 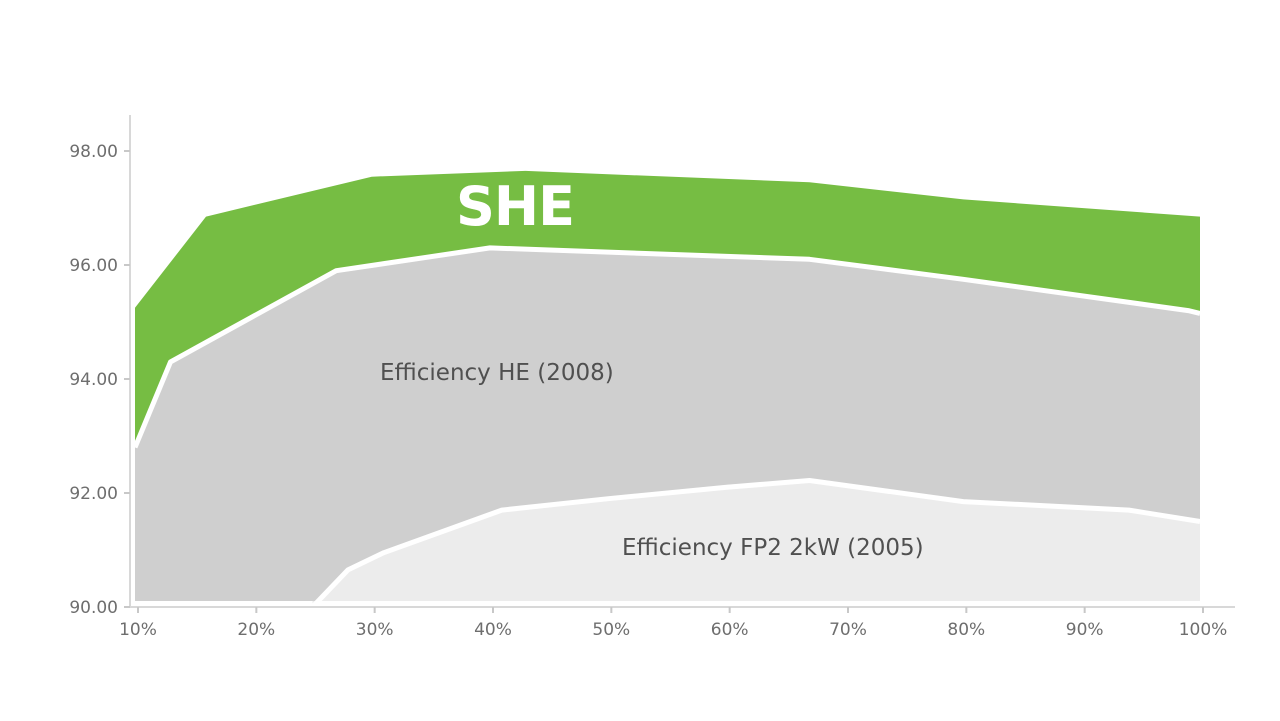 What do you see at coordinates (773, 548) in the screenshot?
I see `series-label-fp2: Efficiency FP2 2kW (2005)` at bounding box center [773, 548].